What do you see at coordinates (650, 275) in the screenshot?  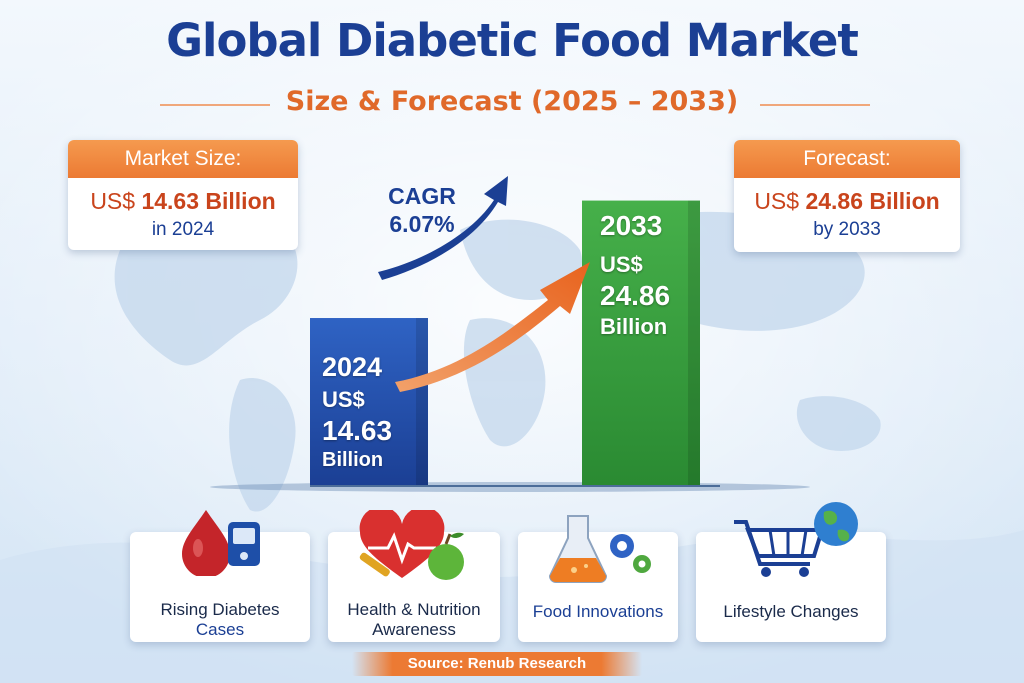 I see `bar-2033-labels: 2033 US$ 24.86 Billion` at bounding box center [650, 275].